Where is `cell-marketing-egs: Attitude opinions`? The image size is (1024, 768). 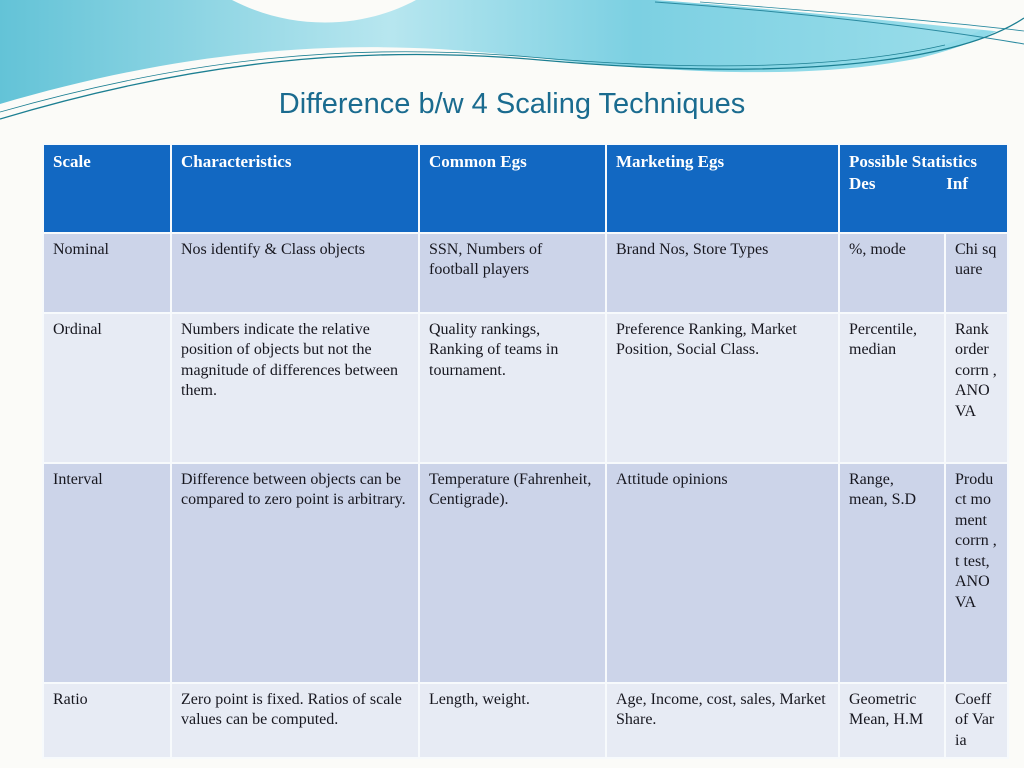
cell-marketing-egs: Attitude opinions is located at coordinates (722, 573).